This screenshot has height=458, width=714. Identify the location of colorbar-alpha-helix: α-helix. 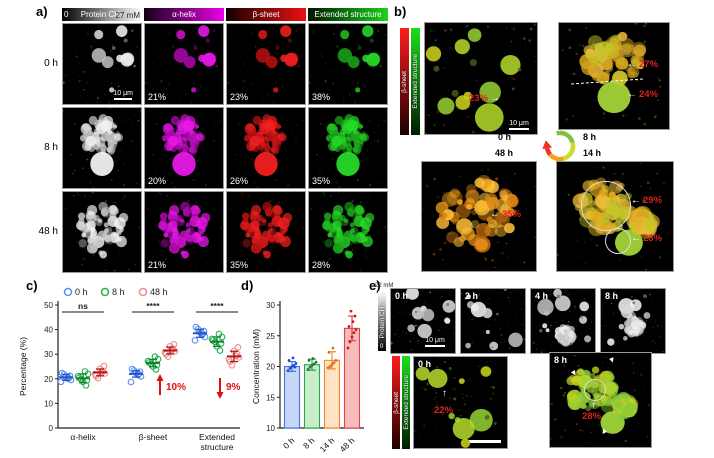
(184, 14).